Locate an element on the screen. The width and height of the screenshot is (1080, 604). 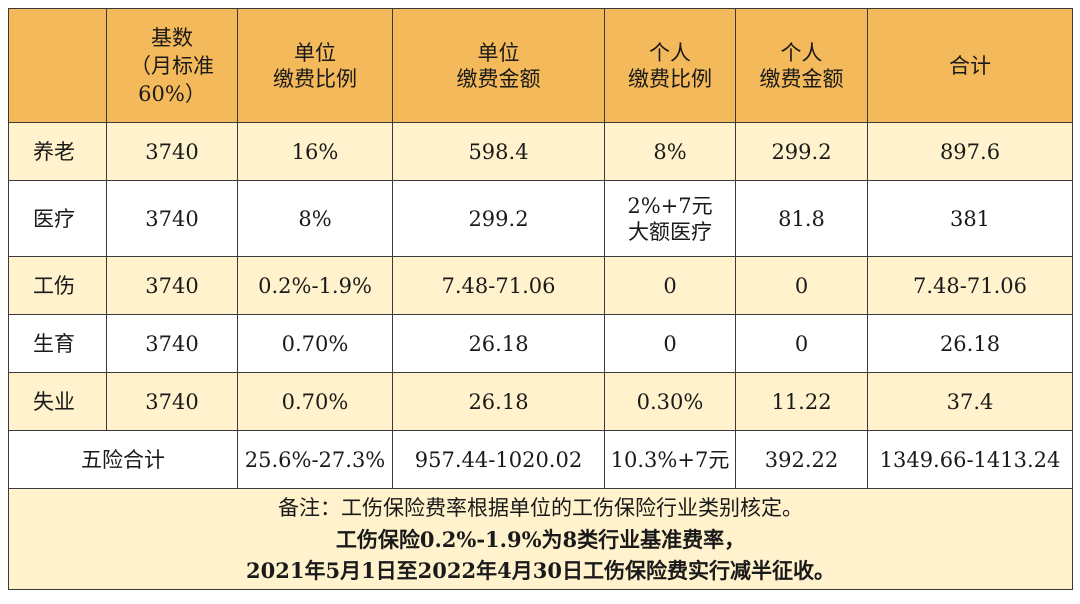
cell-line: 2%+7元 is located at coordinates (670, 205).